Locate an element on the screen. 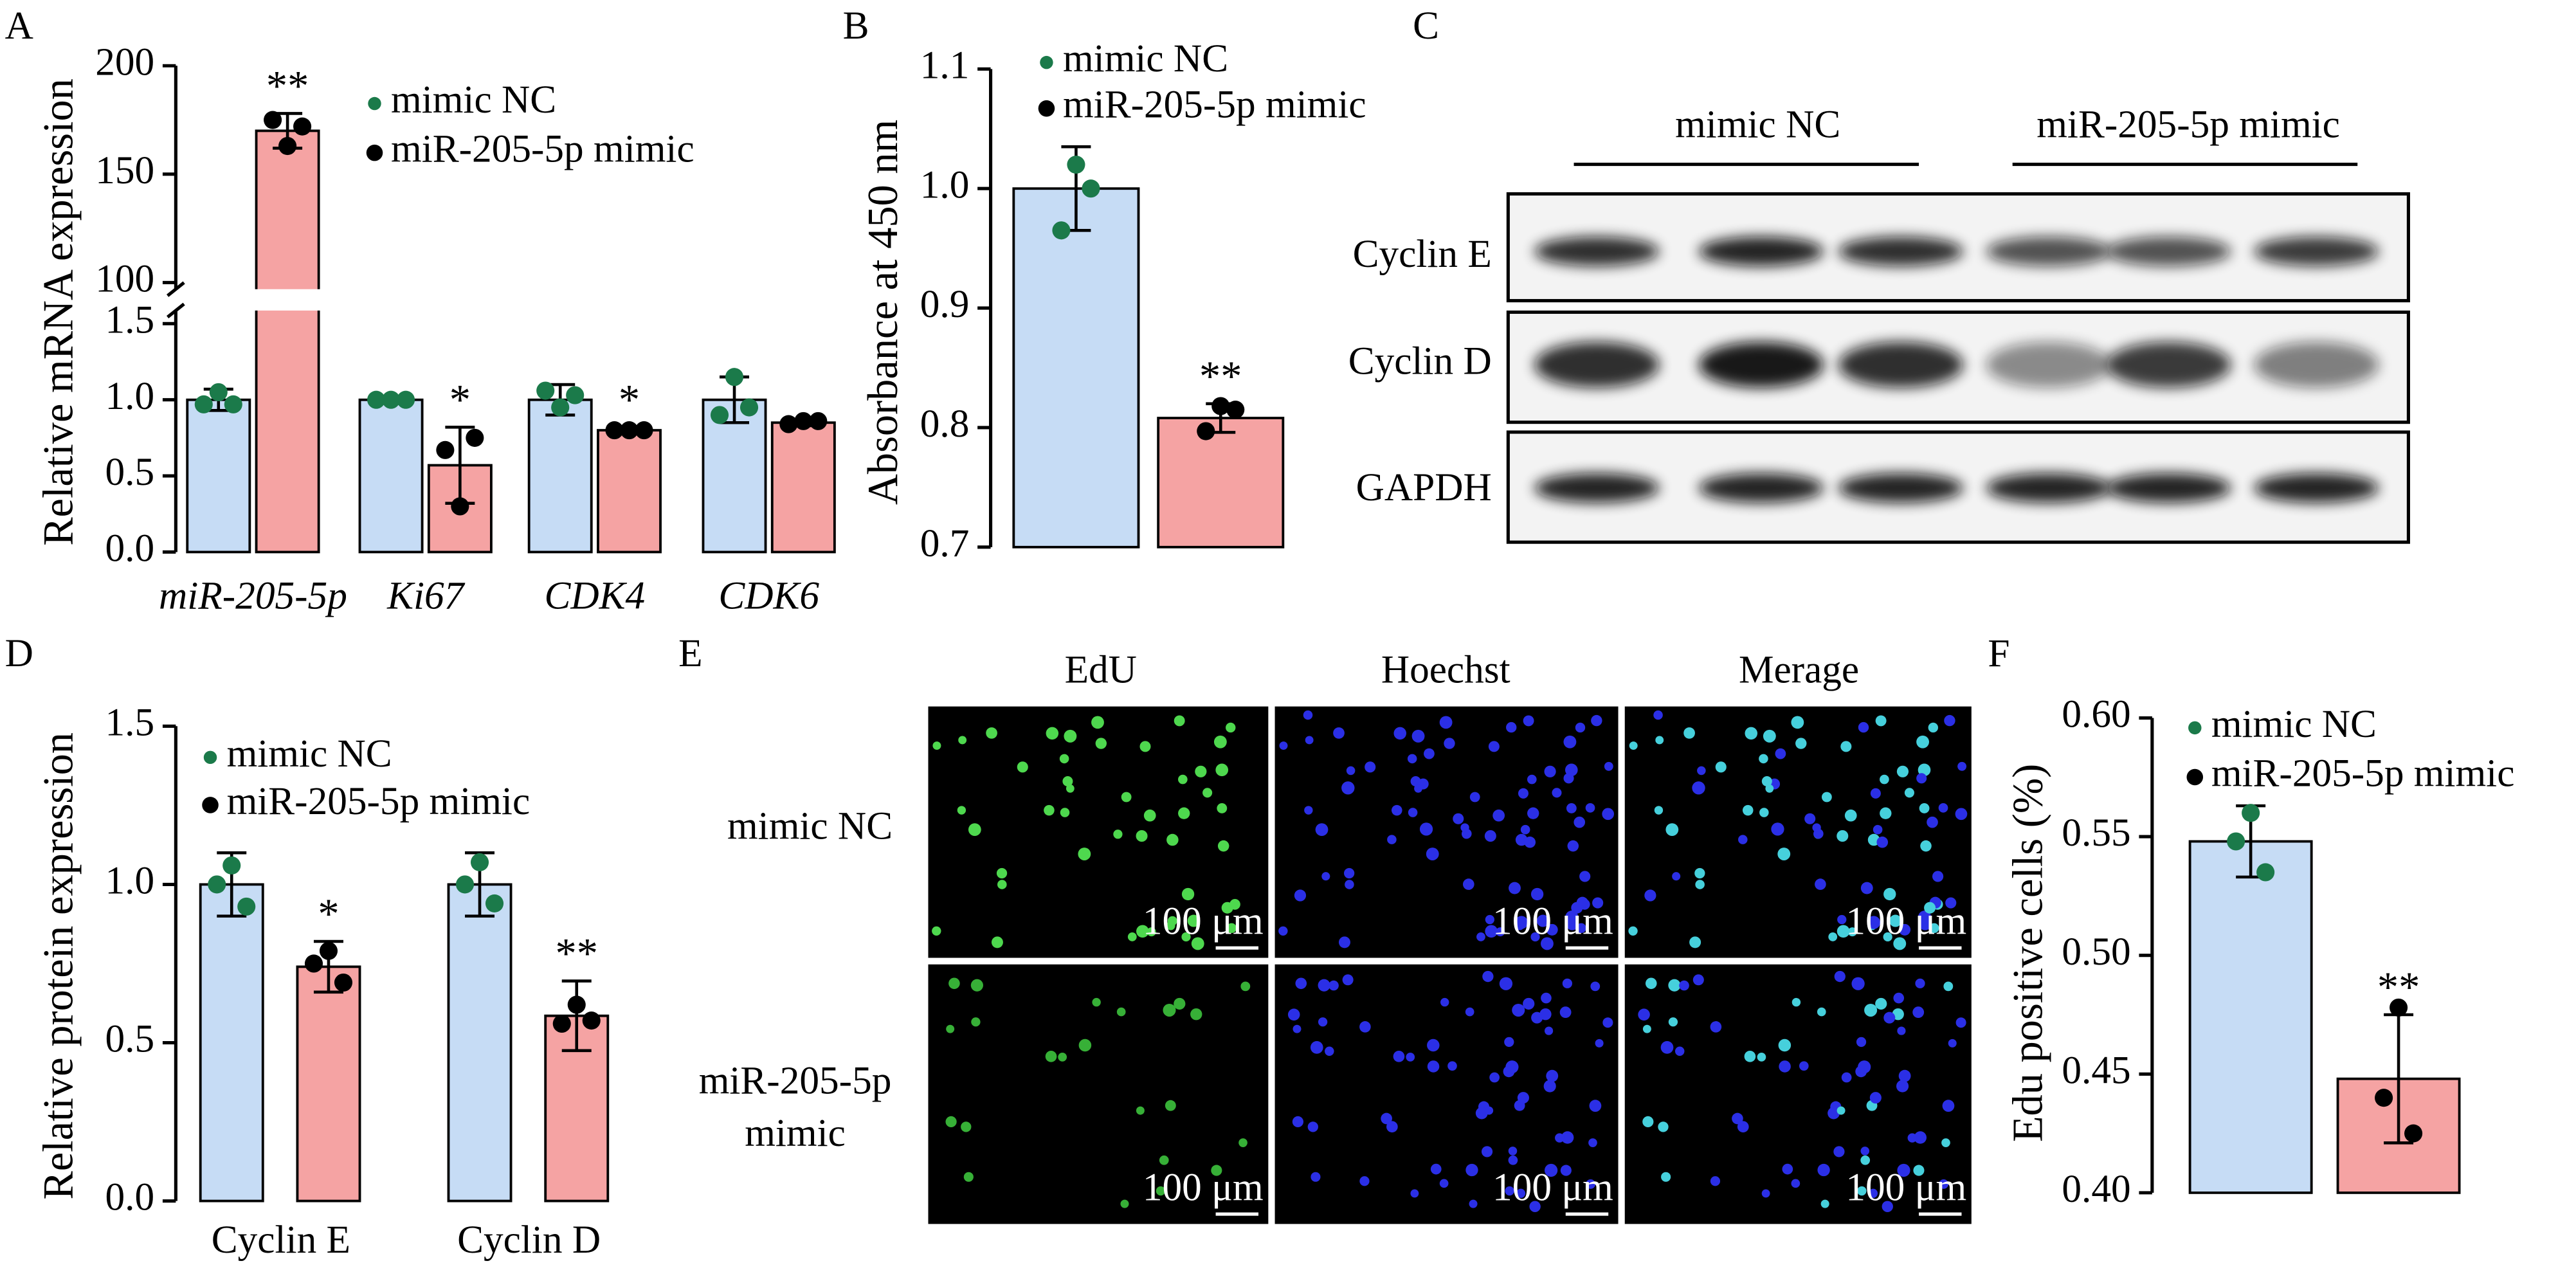  column-label: Hoechst is located at coordinates (1445, 670).